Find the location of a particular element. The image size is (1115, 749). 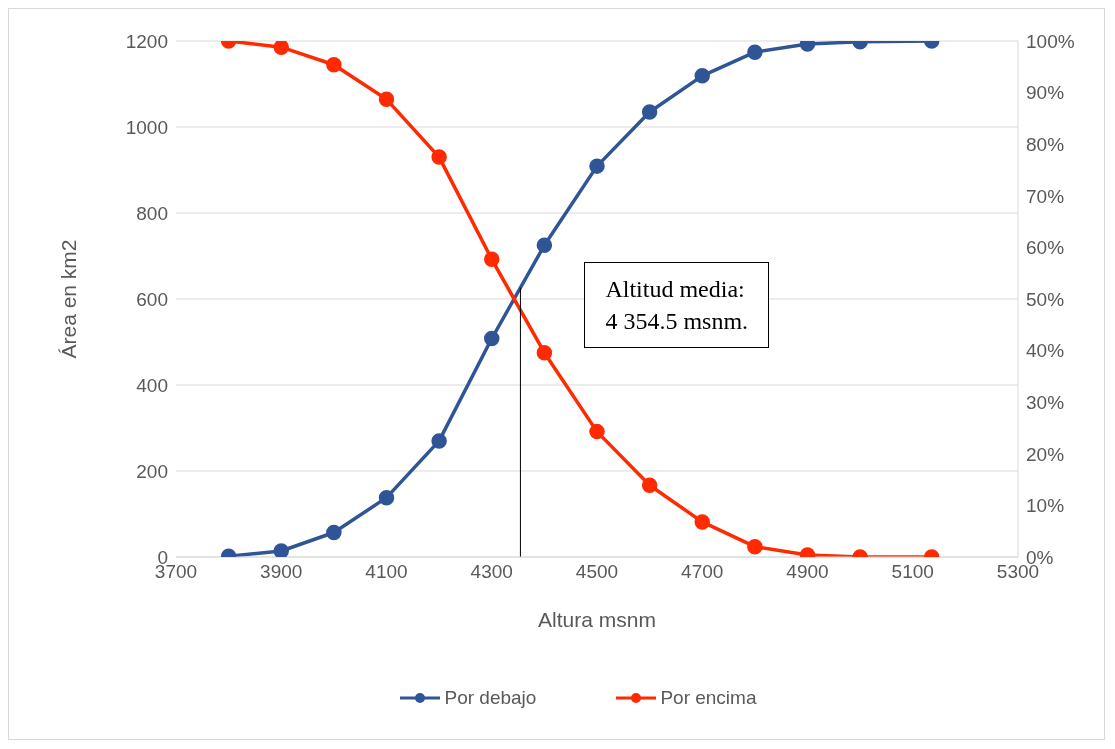

y2-tick-label: 70% is located at coordinates (1045, 196).